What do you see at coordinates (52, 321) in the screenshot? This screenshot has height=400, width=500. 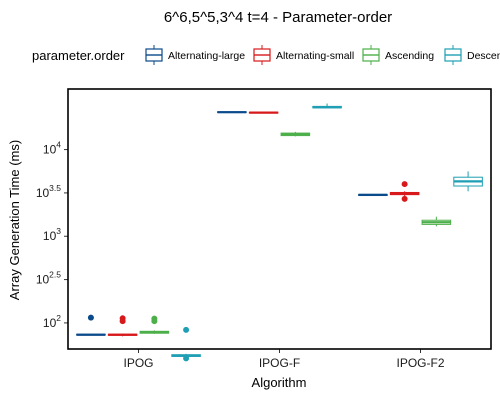 I see `y-tick-label: 10²` at bounding box center [52, 321].